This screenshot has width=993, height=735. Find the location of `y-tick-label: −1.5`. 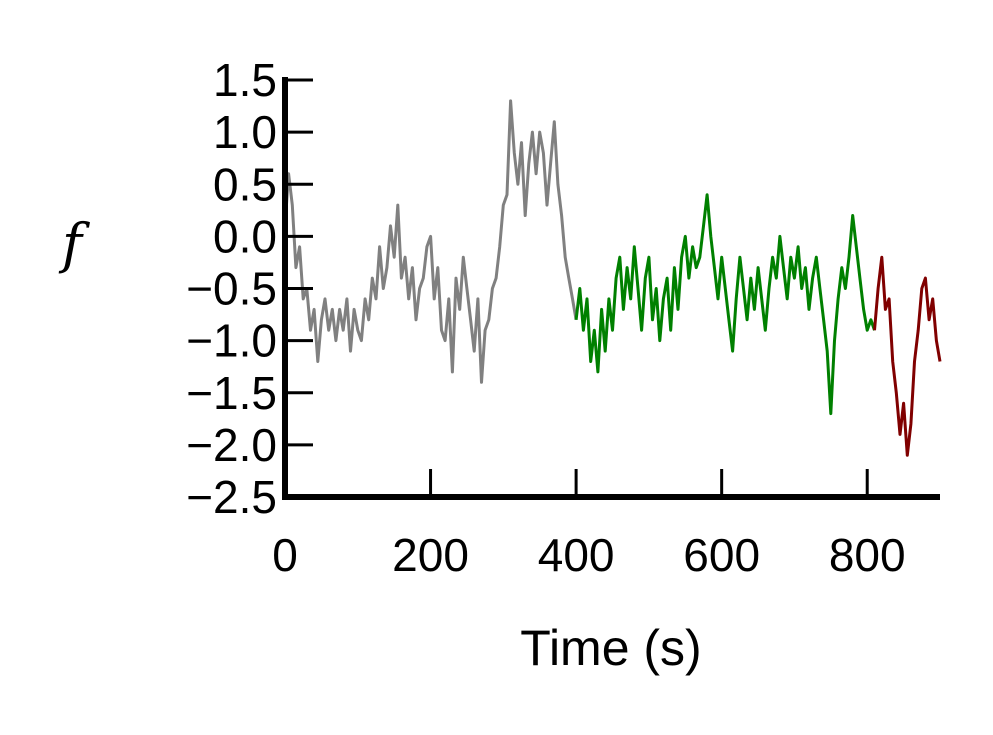

y-tick-label: −1.5 is located at coordinates (231, 393).